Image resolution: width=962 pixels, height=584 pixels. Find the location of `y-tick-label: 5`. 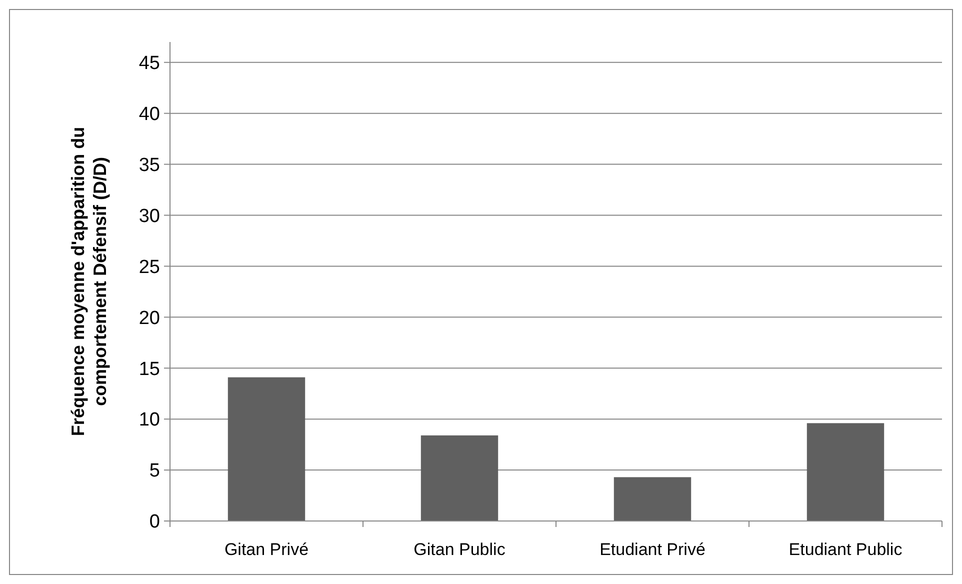

y-tick-label: 5 is located at coordinates (154, 471).